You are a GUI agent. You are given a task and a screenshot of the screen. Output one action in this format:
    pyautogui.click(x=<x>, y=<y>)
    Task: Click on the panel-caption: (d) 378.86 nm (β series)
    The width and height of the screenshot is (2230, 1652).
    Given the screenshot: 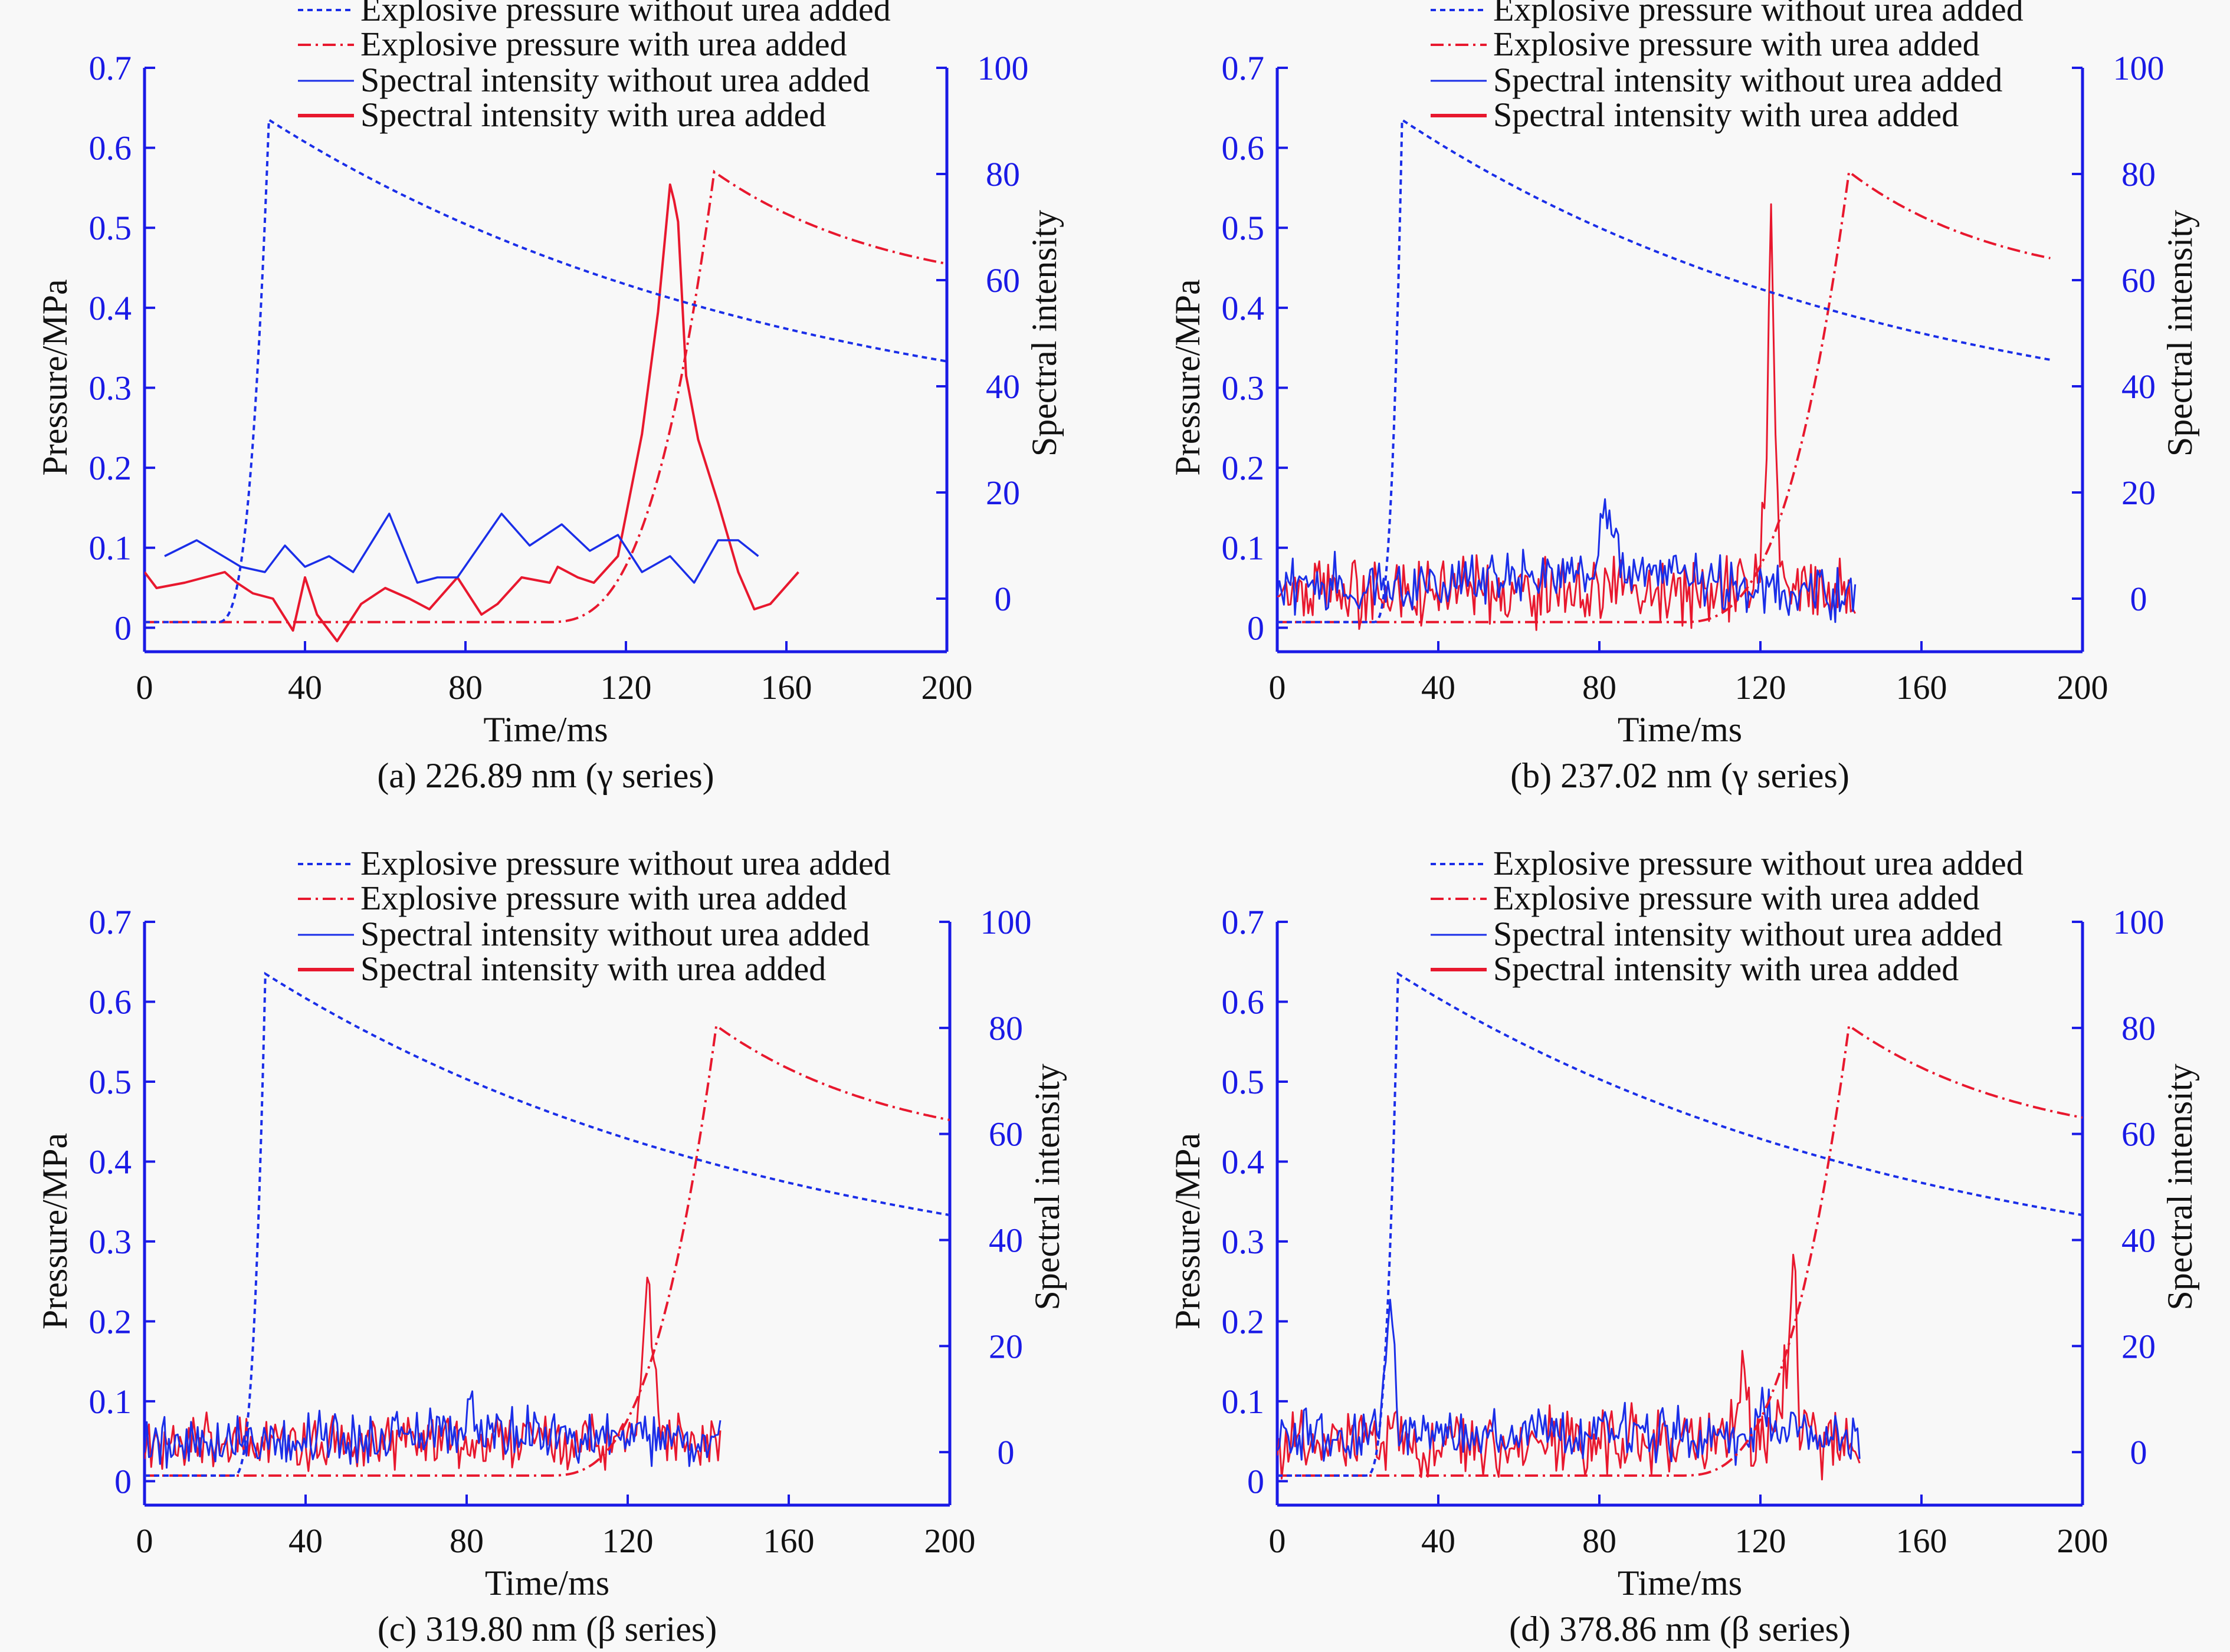 What is the action you would take?
    pyautogui.click(x=1680, y=1629)
    